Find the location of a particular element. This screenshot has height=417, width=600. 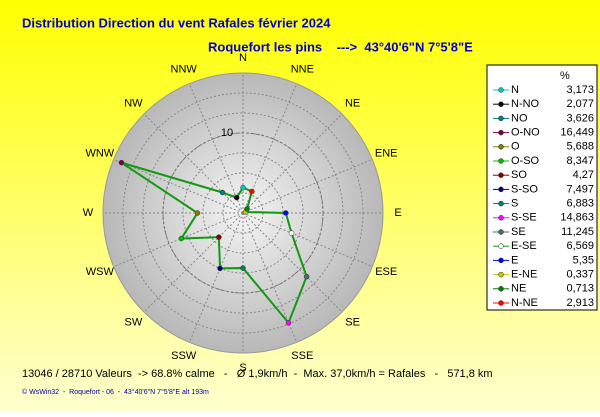

legend-label: SO is located at coordinates (519, 175).